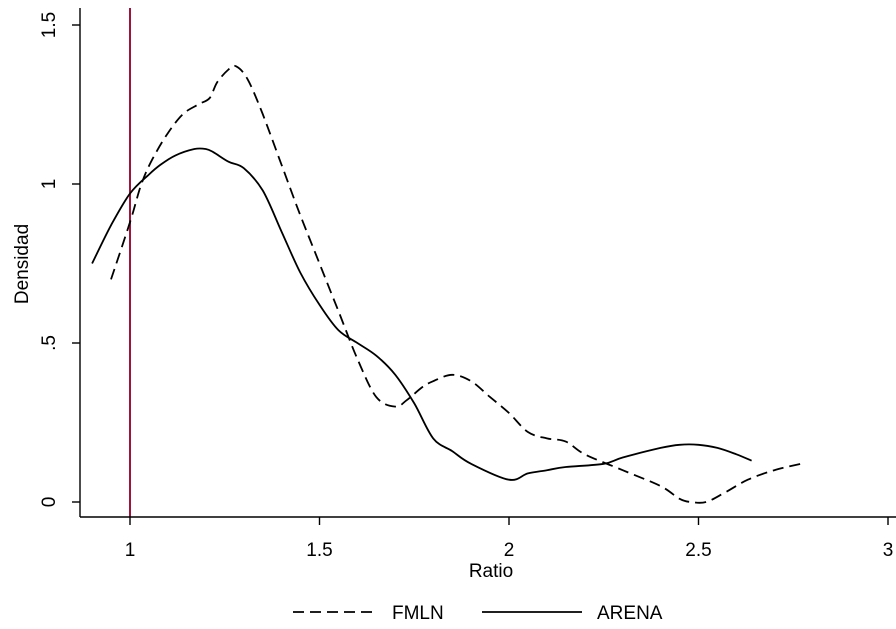  I want to click on x-tick-label: 1.5, so click(319, 550).